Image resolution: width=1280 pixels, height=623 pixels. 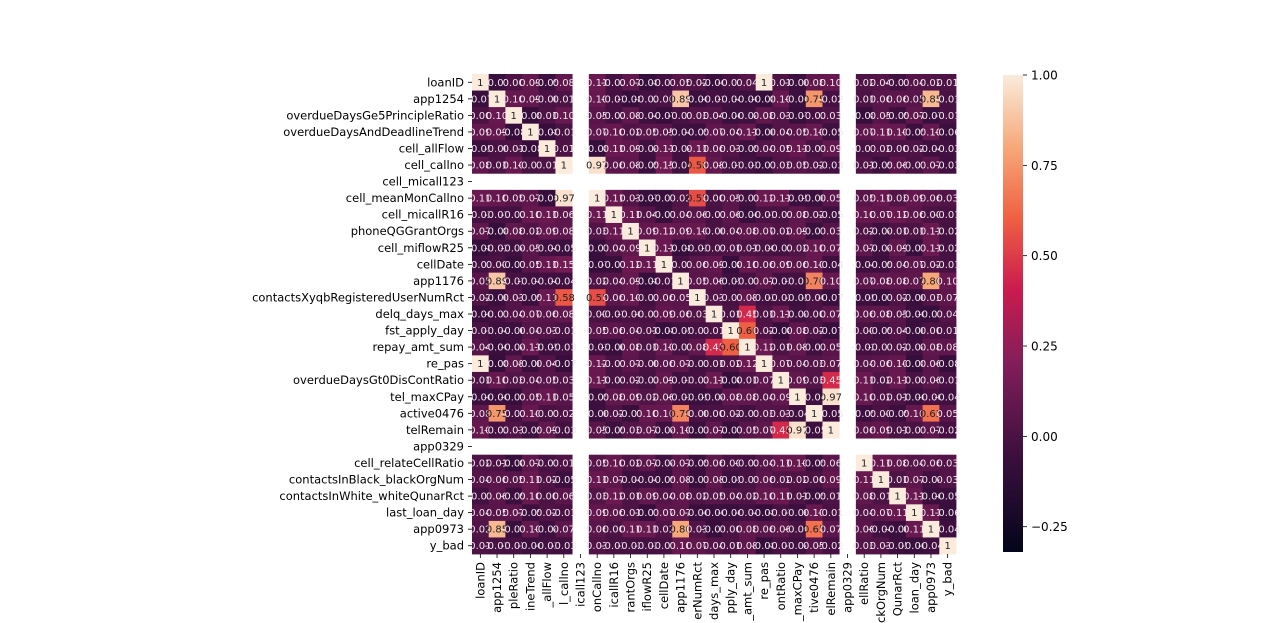 I want to click on heatmap-cell-label: 0.01, so click(x=948, y=83).